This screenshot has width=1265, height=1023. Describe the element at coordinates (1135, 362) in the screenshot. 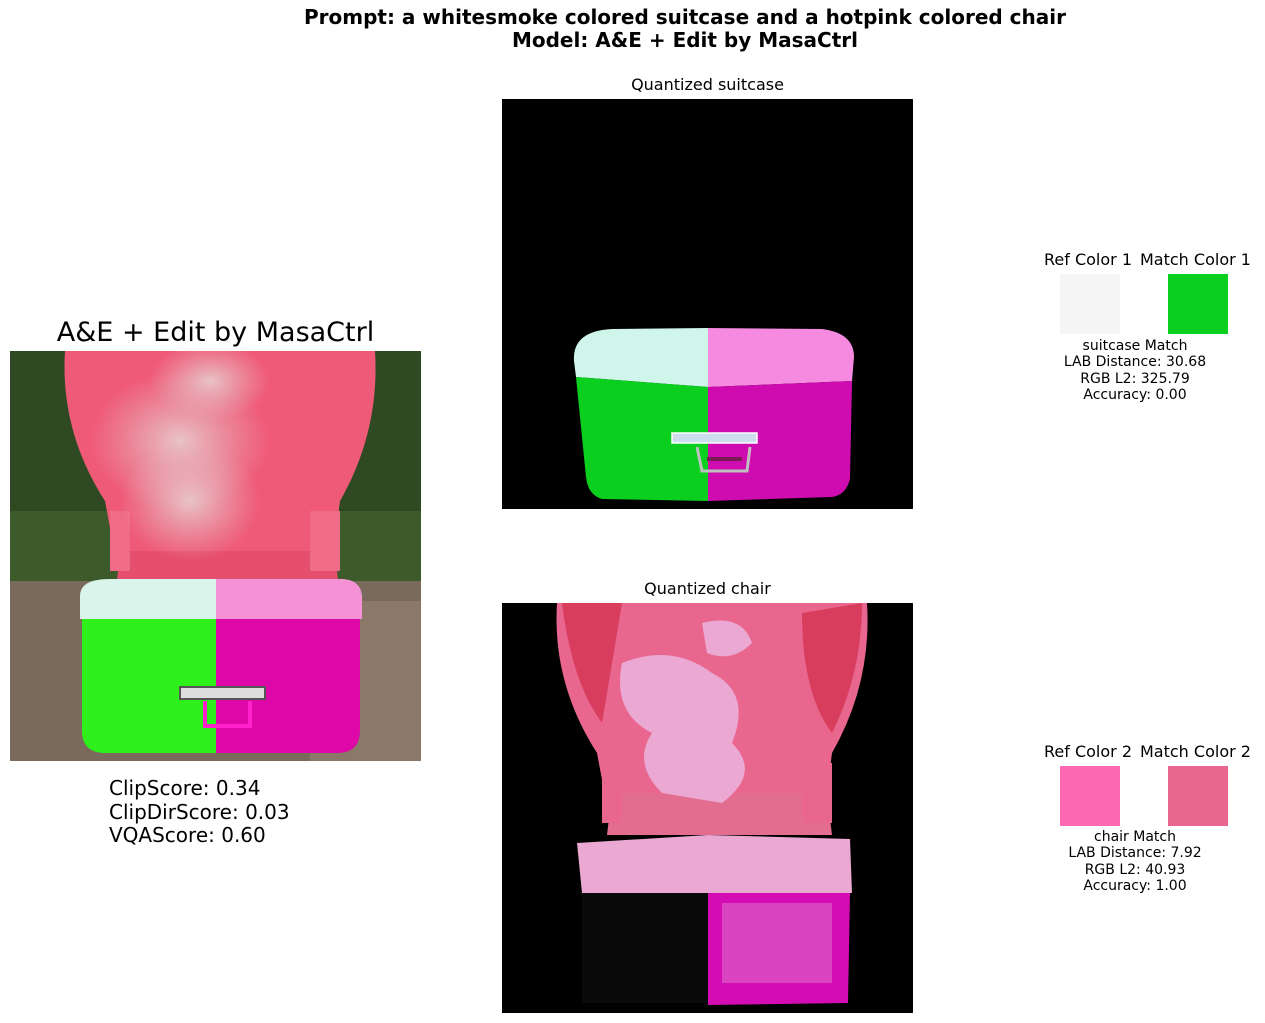

I see `match-1-lab: LAB Distance: 30.68` at that location.